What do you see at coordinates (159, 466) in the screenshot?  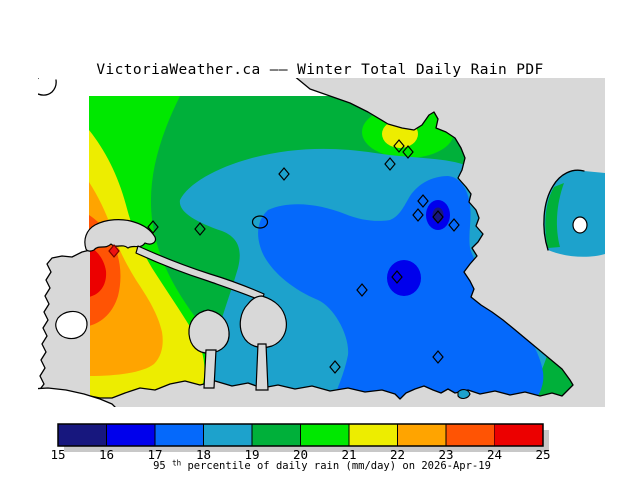 I see `caption-prefix: 95` at bounding box center [159, 466].